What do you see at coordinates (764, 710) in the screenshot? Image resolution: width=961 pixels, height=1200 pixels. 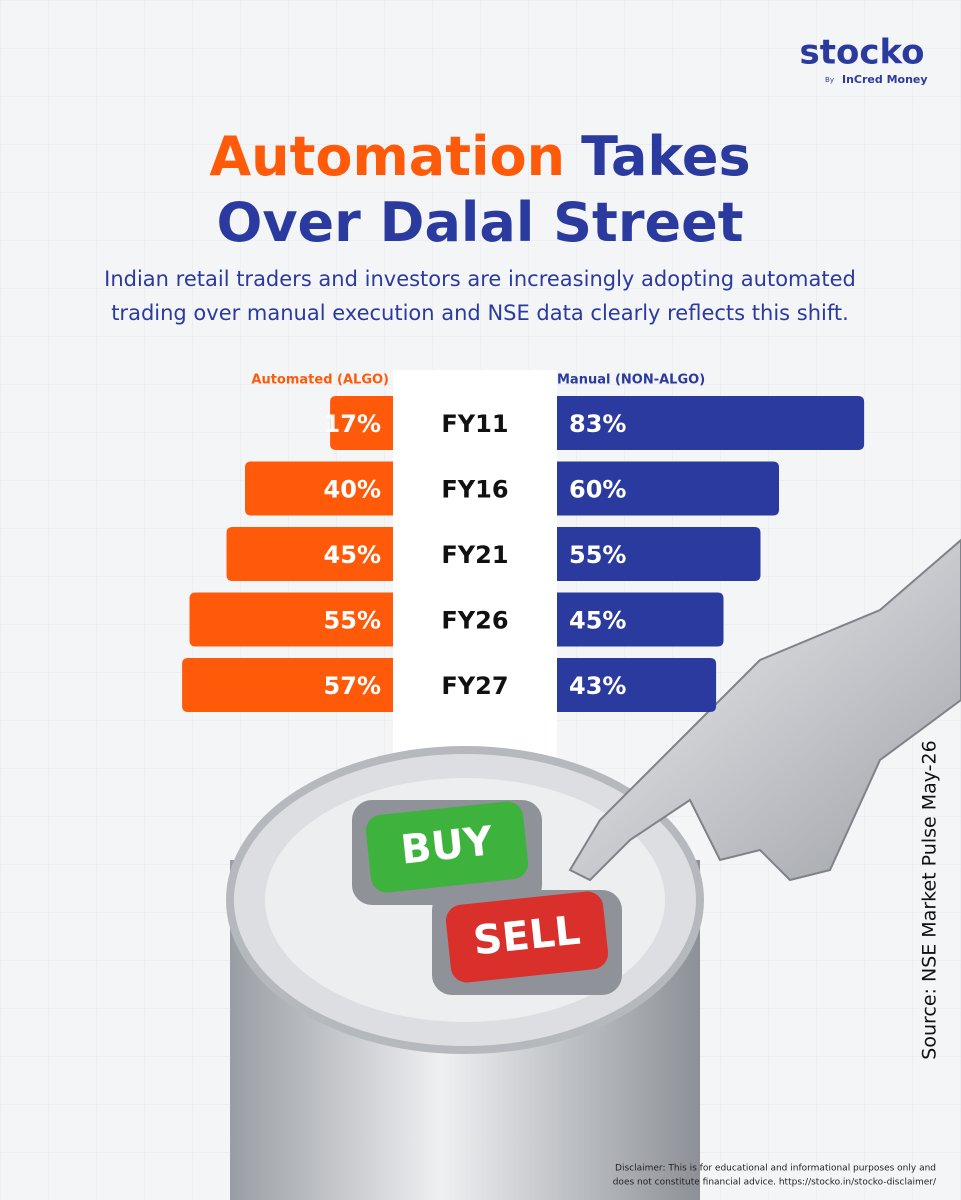 I see `robot-hand` at bounding box center [764, 710].